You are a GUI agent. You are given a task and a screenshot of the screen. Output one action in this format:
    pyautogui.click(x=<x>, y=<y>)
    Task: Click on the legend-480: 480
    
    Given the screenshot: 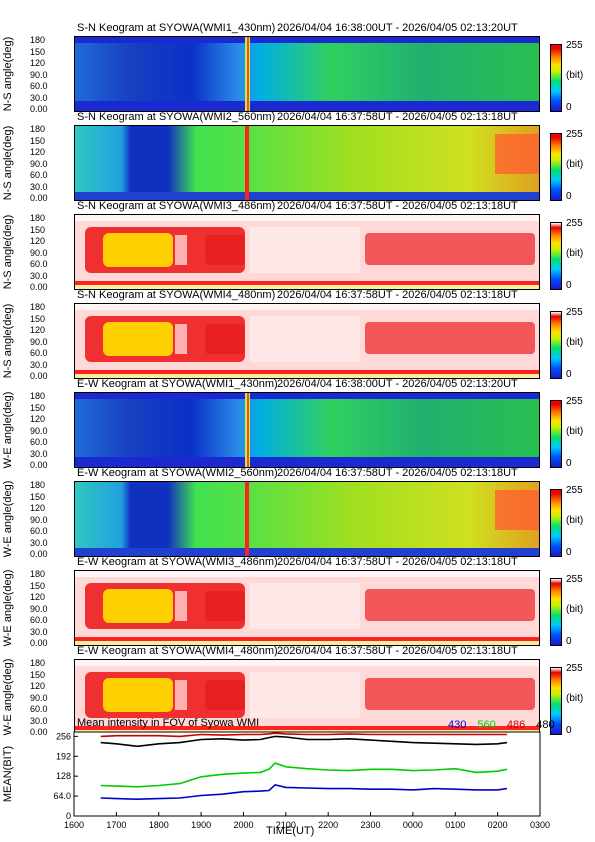 What is the action you would take?
    pyautogui.click(x=545, y=725)
    